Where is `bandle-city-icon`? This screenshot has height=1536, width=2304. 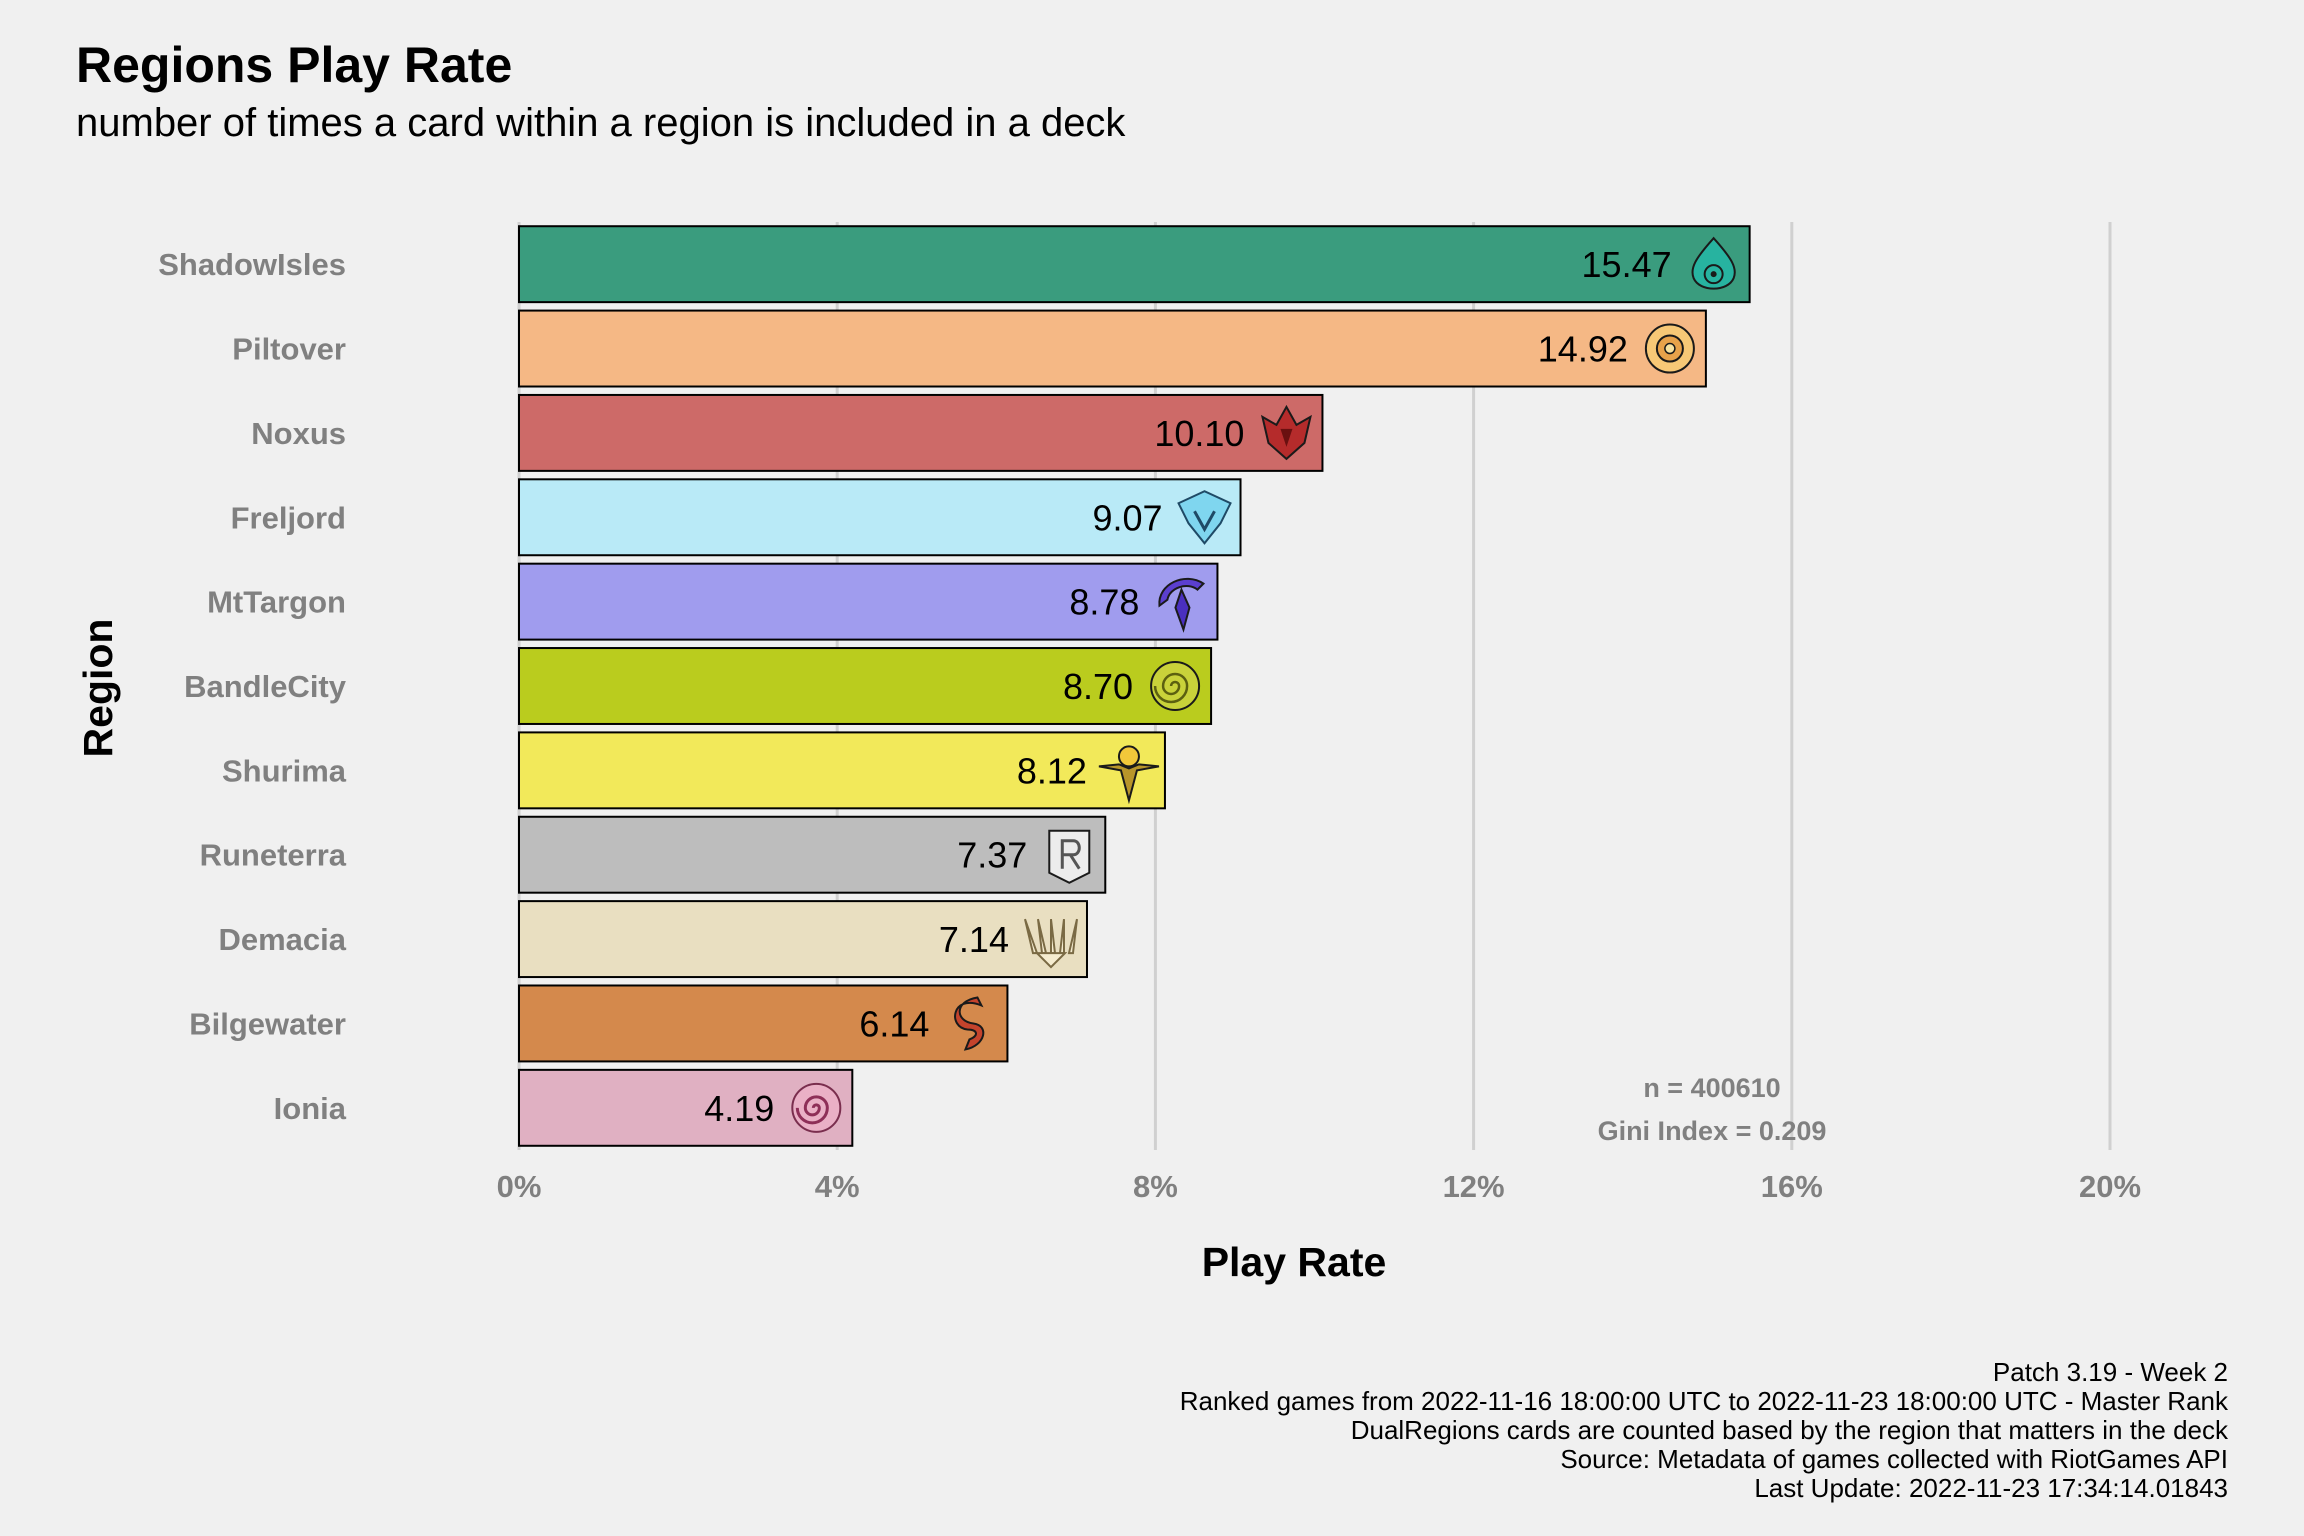
bandle-city-icon is located at coordinates (1175, 686).